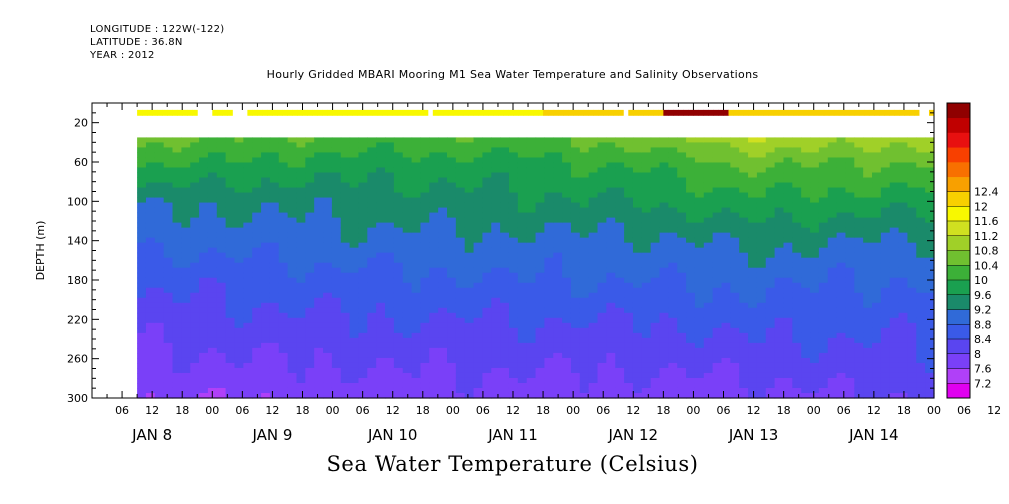 This screenshot has height=504, width=1009. I want to click on longitude-label: LONGITUDE : 122W(-122), so click(157, 29).